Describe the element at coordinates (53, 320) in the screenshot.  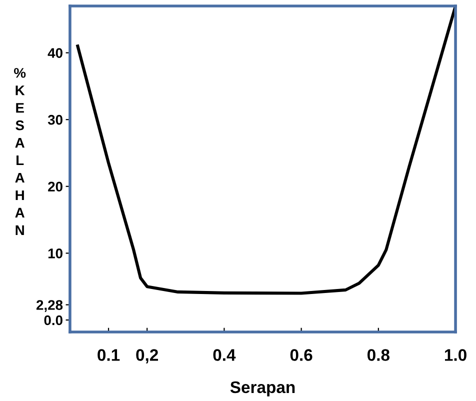
I see `y-tick-label: 0.0` at that location.